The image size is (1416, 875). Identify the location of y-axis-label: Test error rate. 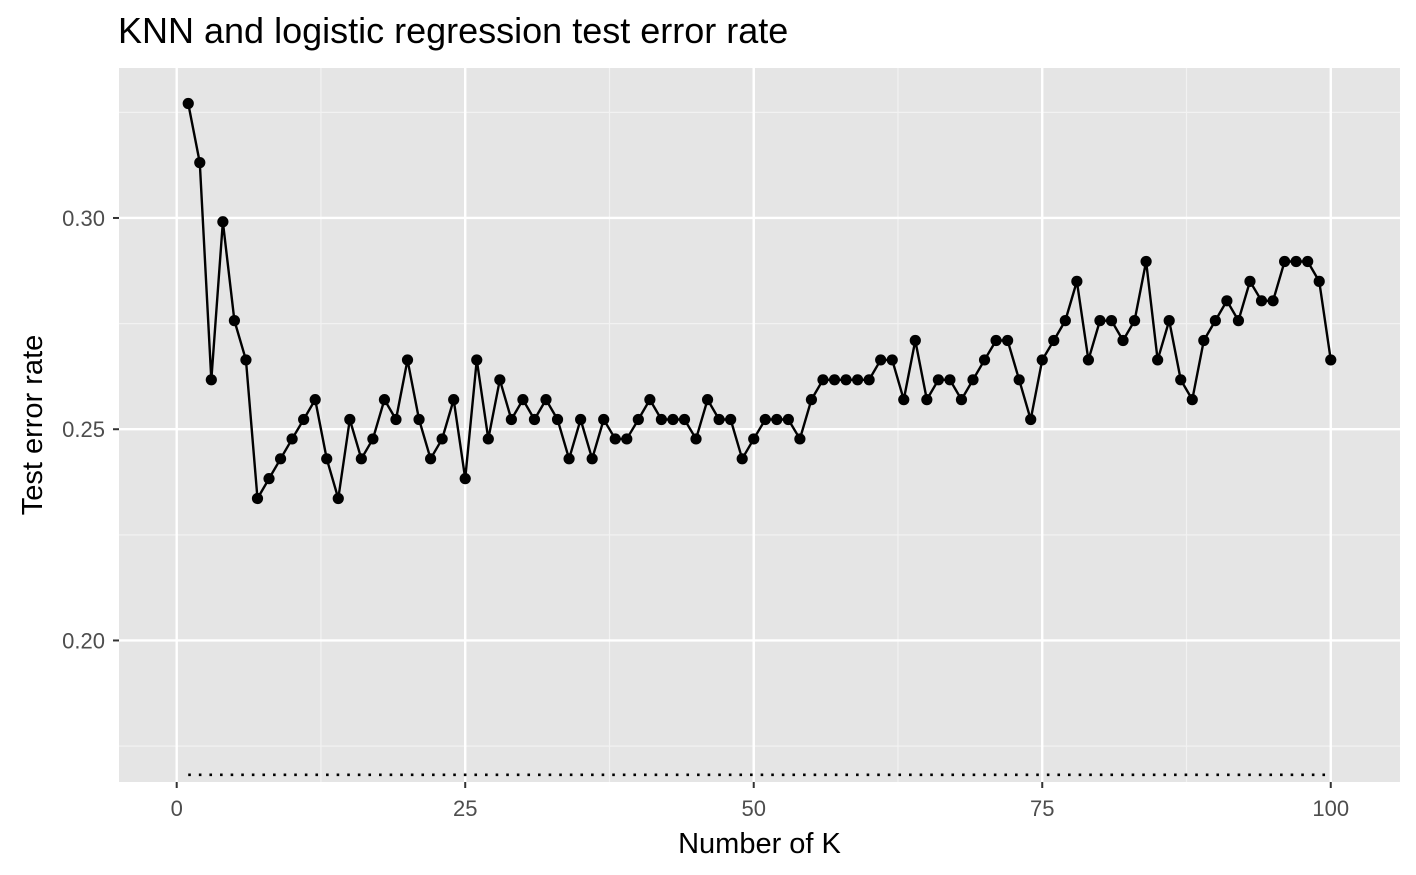
(33, 425).